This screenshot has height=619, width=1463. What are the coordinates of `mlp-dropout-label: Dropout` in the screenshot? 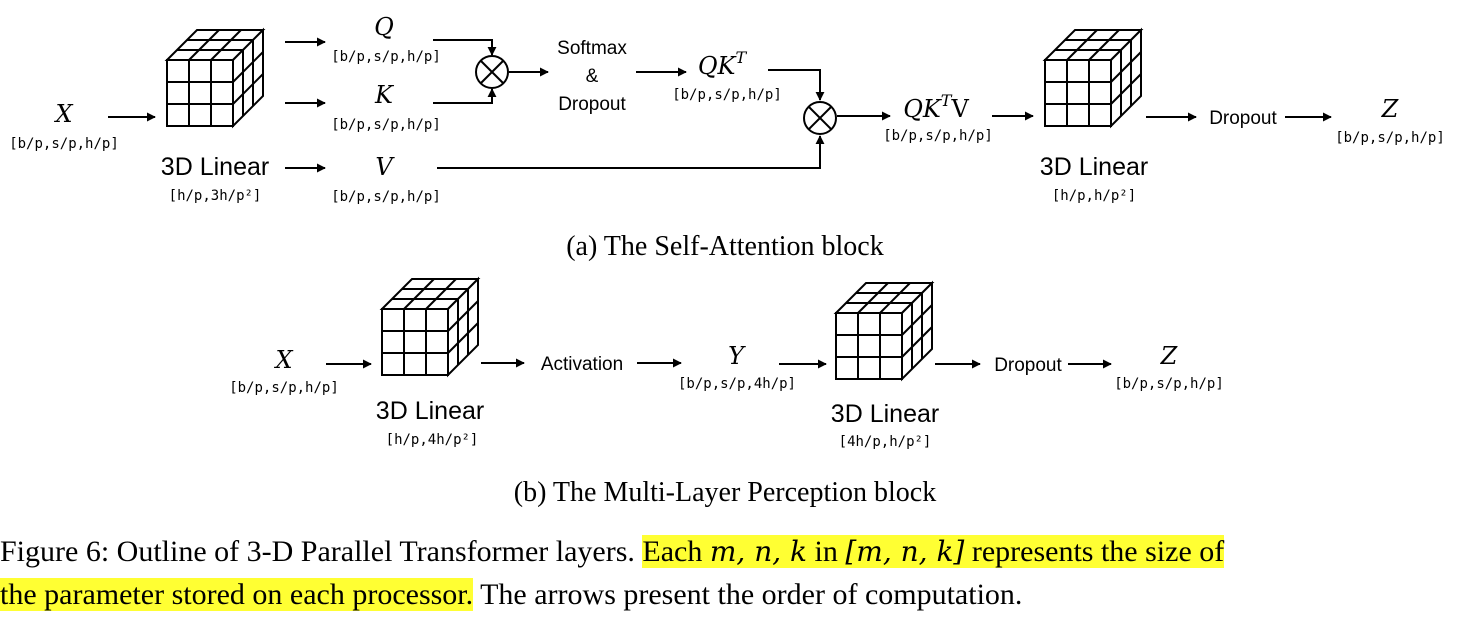 It's located at (1028, 365).